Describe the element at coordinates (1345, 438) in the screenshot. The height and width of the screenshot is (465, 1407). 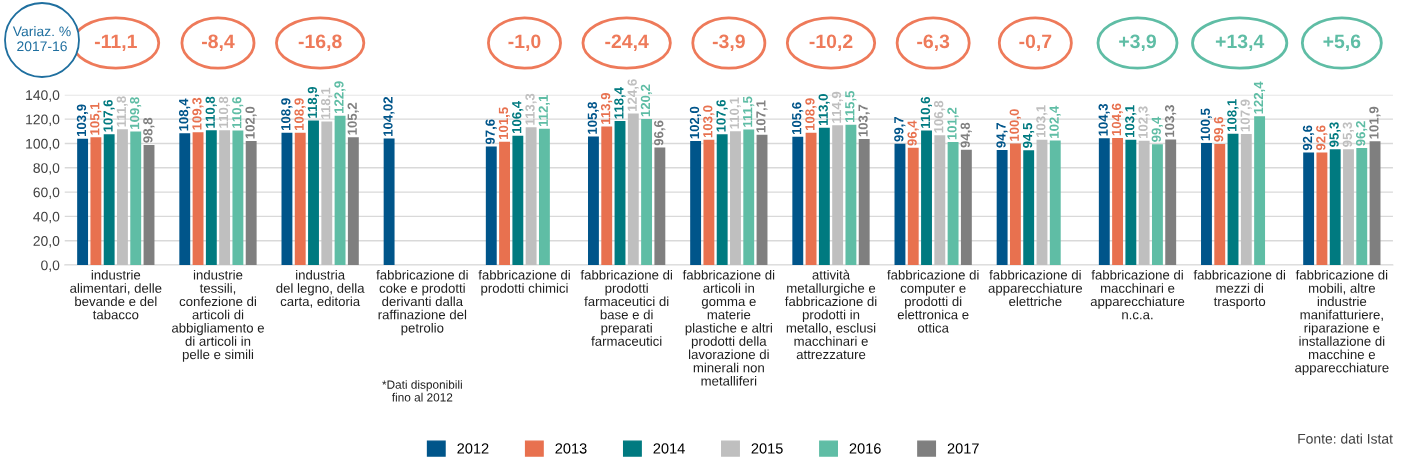
I see `source-note: Fonte: dati Istat` at that location.